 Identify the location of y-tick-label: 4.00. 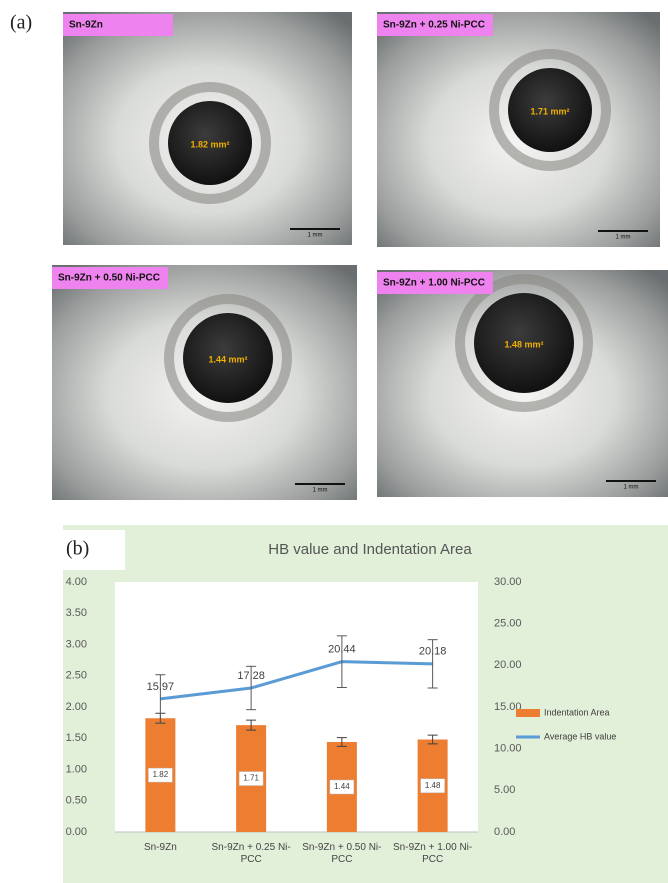
(76, 582).